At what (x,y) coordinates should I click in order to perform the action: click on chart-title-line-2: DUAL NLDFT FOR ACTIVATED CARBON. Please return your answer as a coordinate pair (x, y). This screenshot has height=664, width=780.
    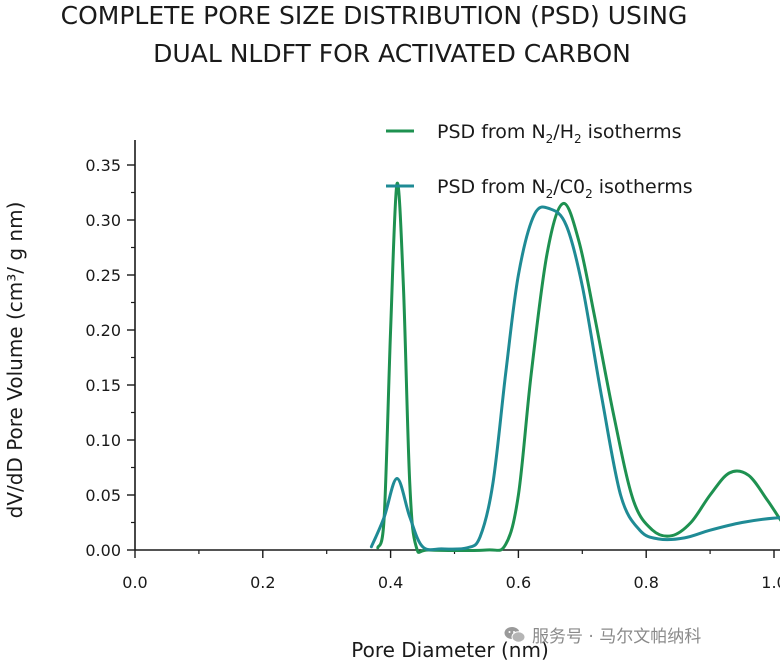
    Looking at the image, I should click on (392, 53).